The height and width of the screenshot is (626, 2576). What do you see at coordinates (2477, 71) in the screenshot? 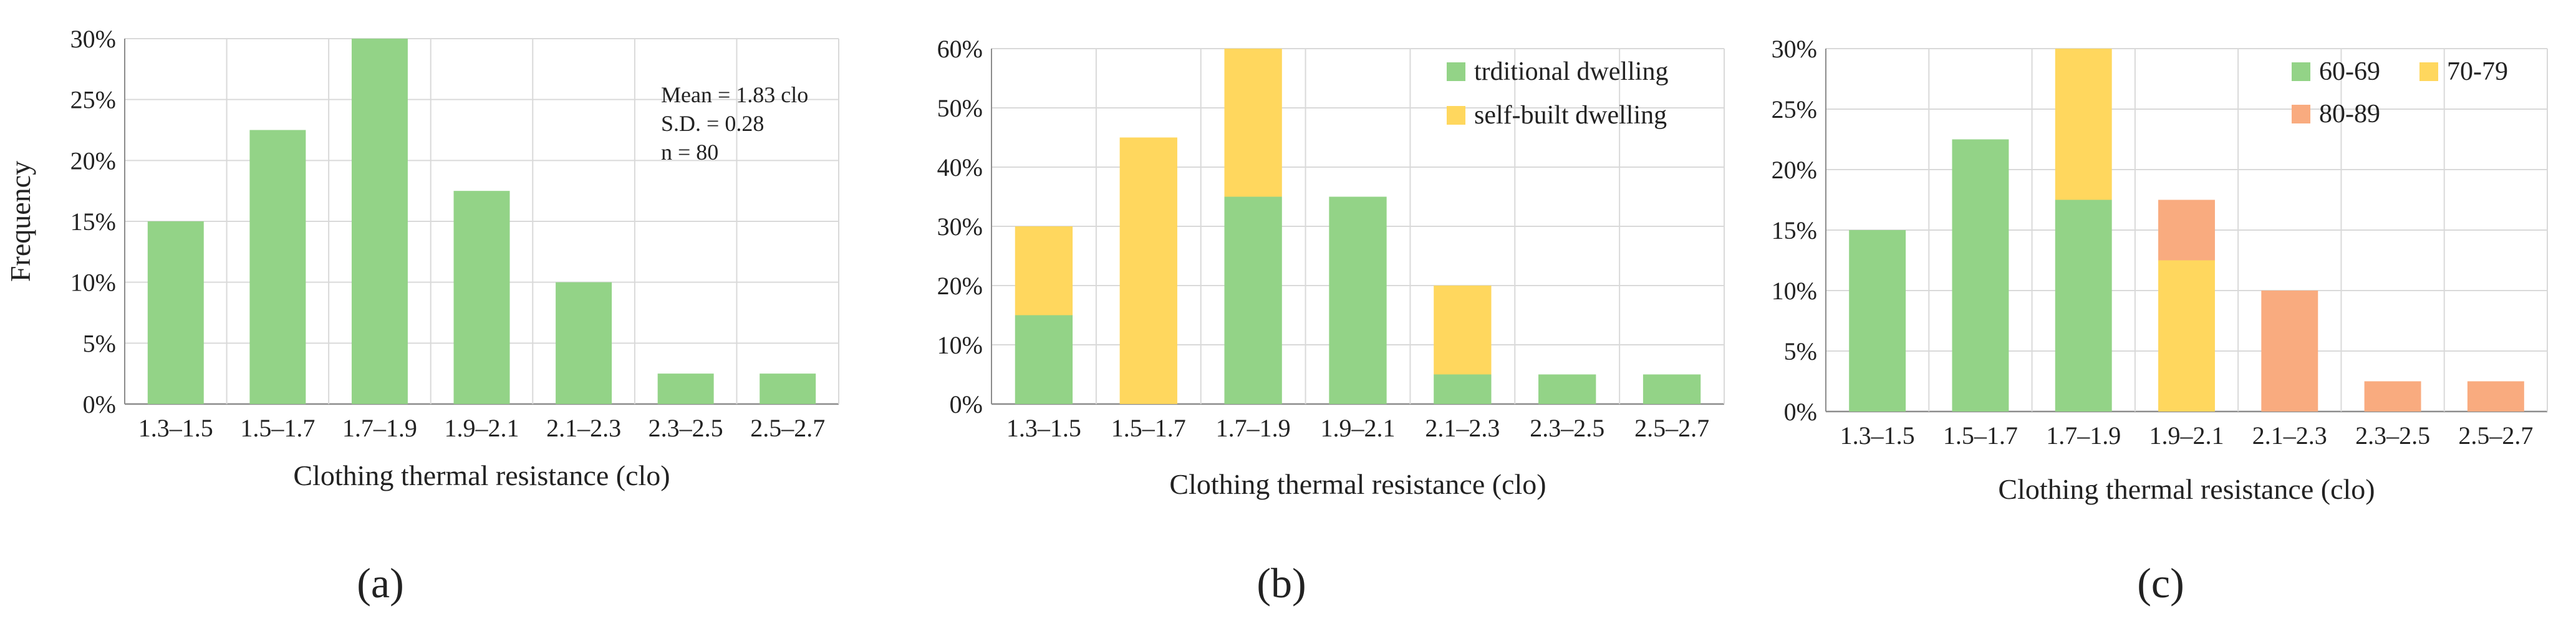
I see `legend-label: 70-79` at bounding box center [2477, 71].